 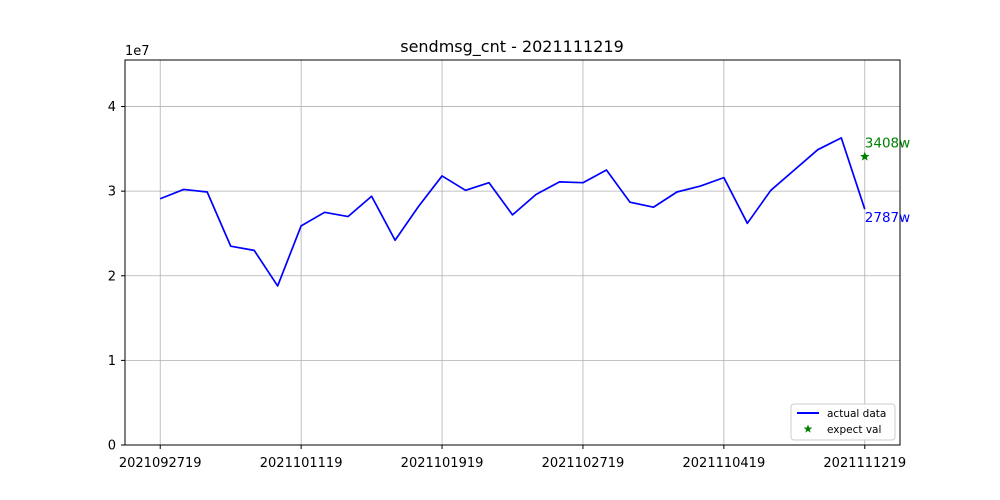 I want to click on y-scale-label: 1e7, so click(x=137, y=51).